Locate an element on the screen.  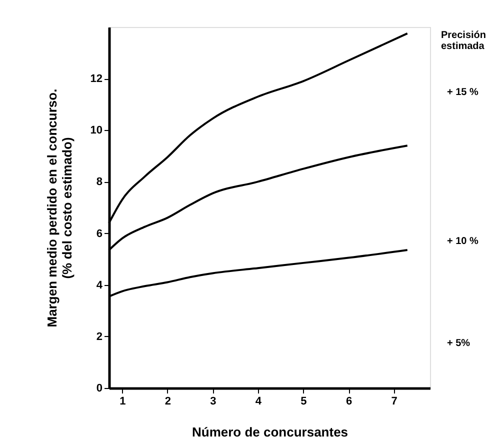
x-tick-label: 3 is located at coordinates (213, 402).